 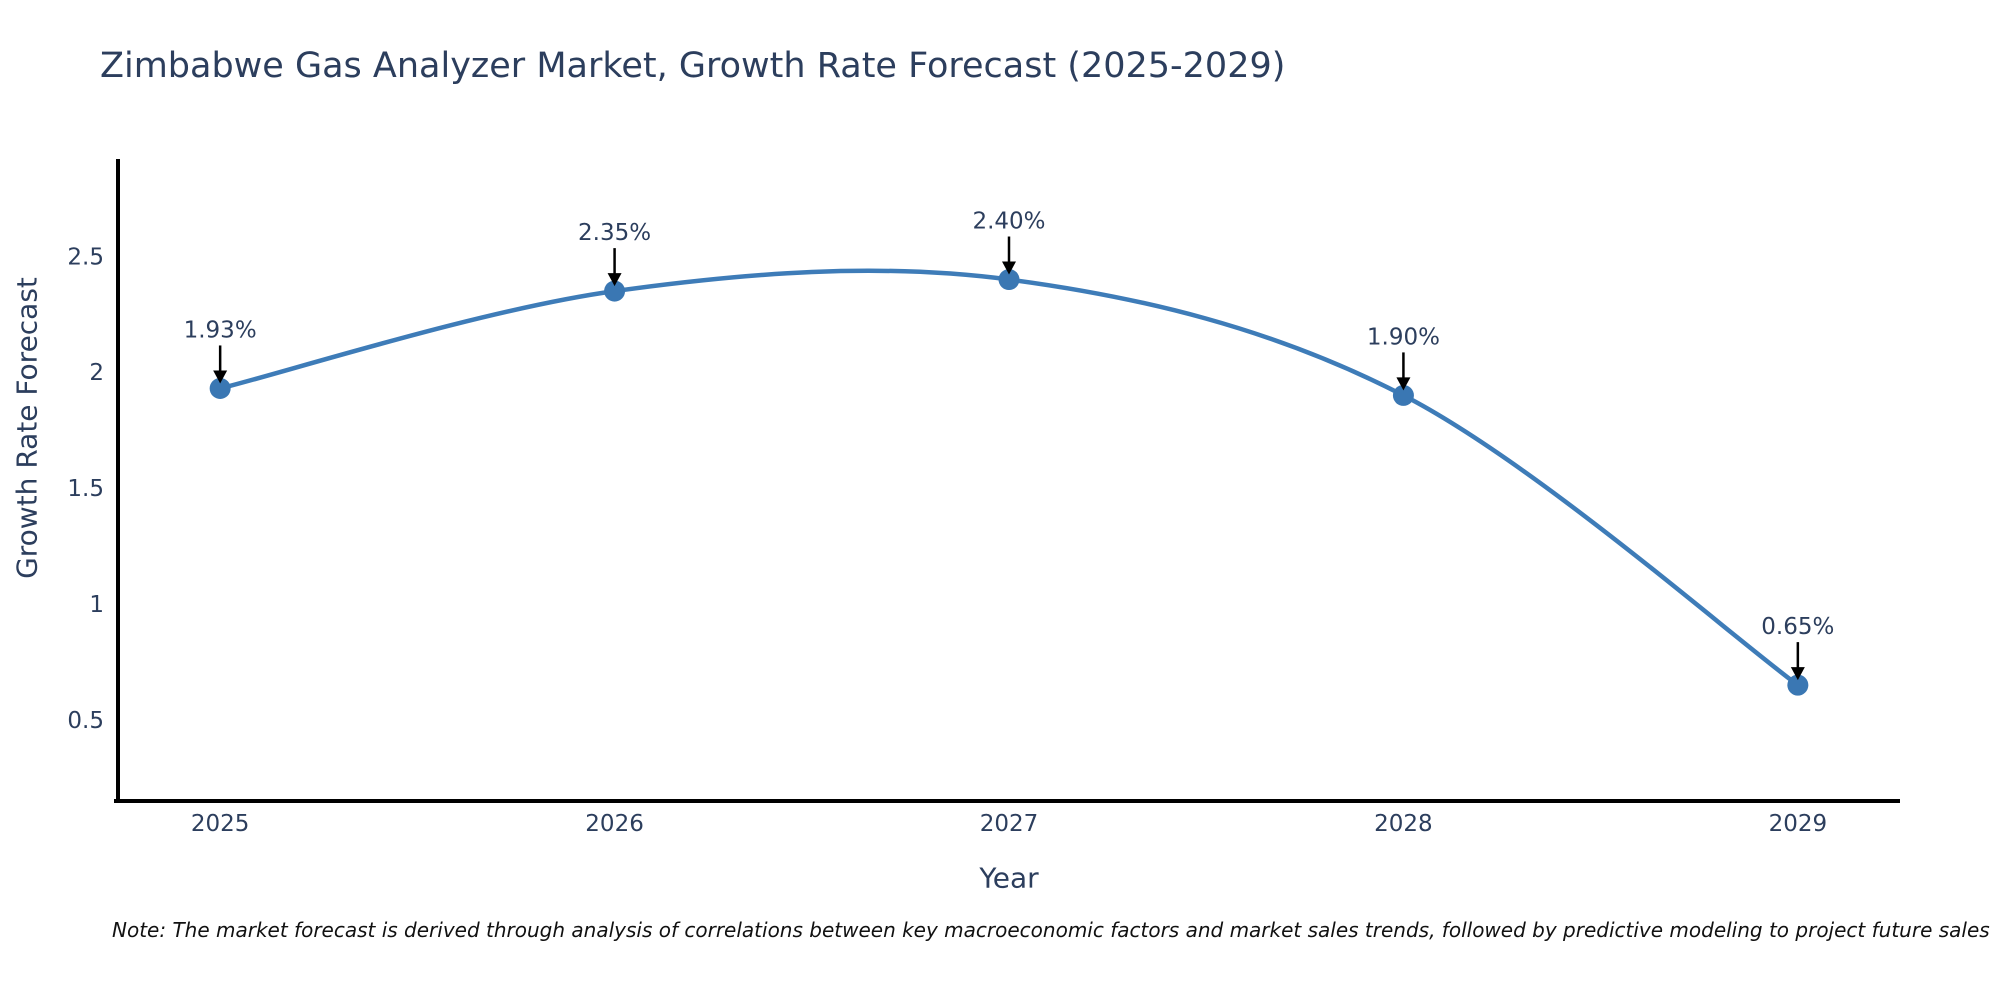 What do you see at coordinates (1008, 222) in the screenshot?
I see `data-point-label: 2.40%` at bounding box center [1008, 222].